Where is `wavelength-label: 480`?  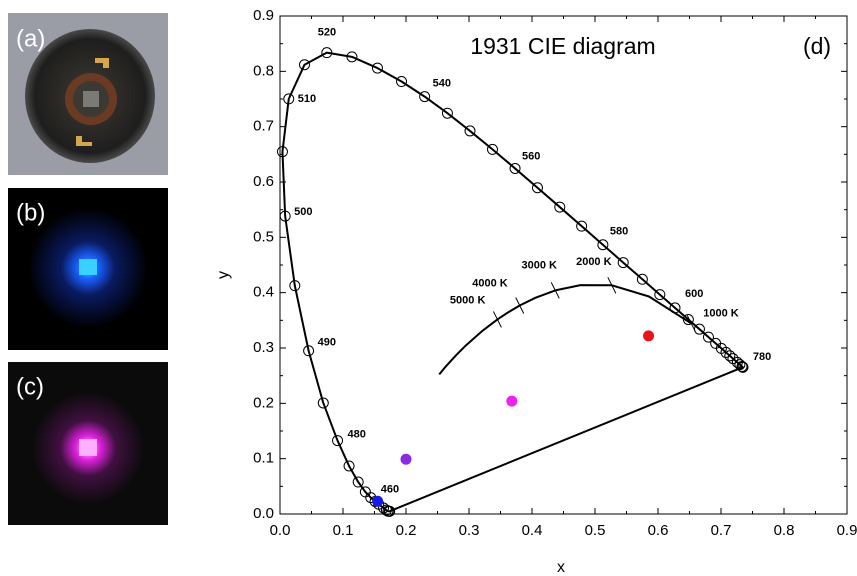
wavelength-label: 480 is located at coordinates (357, 434).